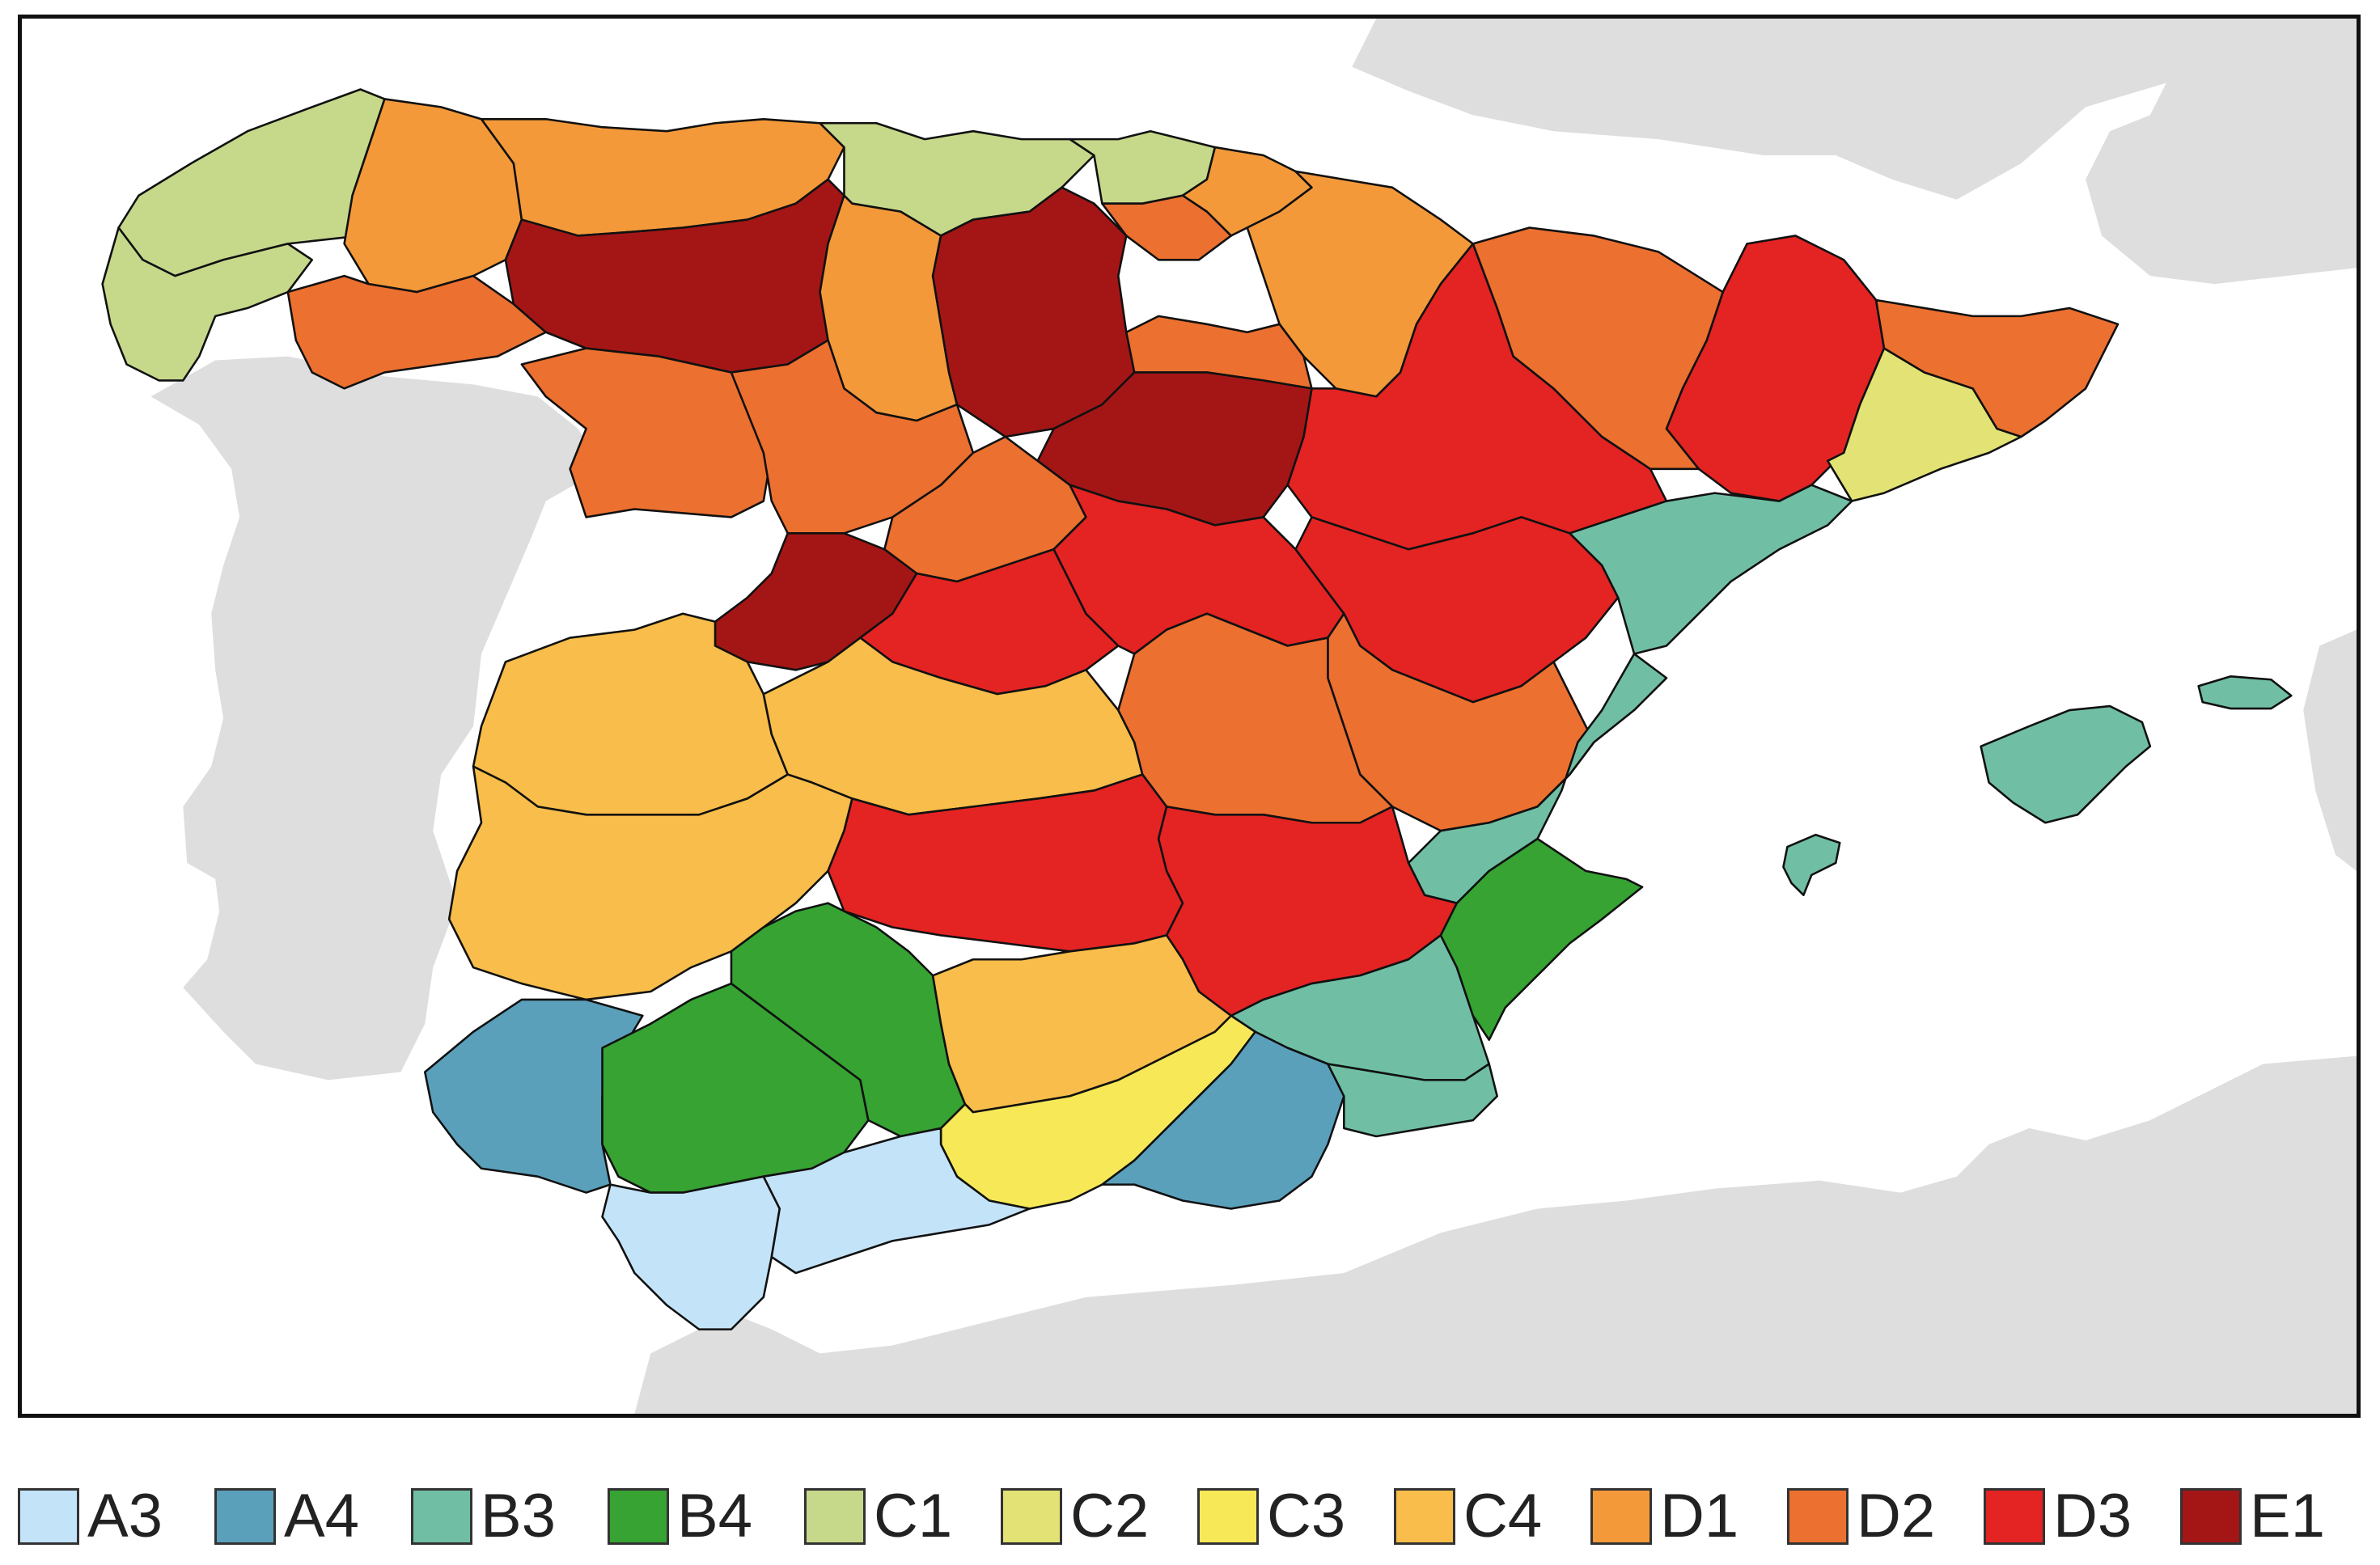  I want to click on legend-swatch-c3, so click(1228, 1516).